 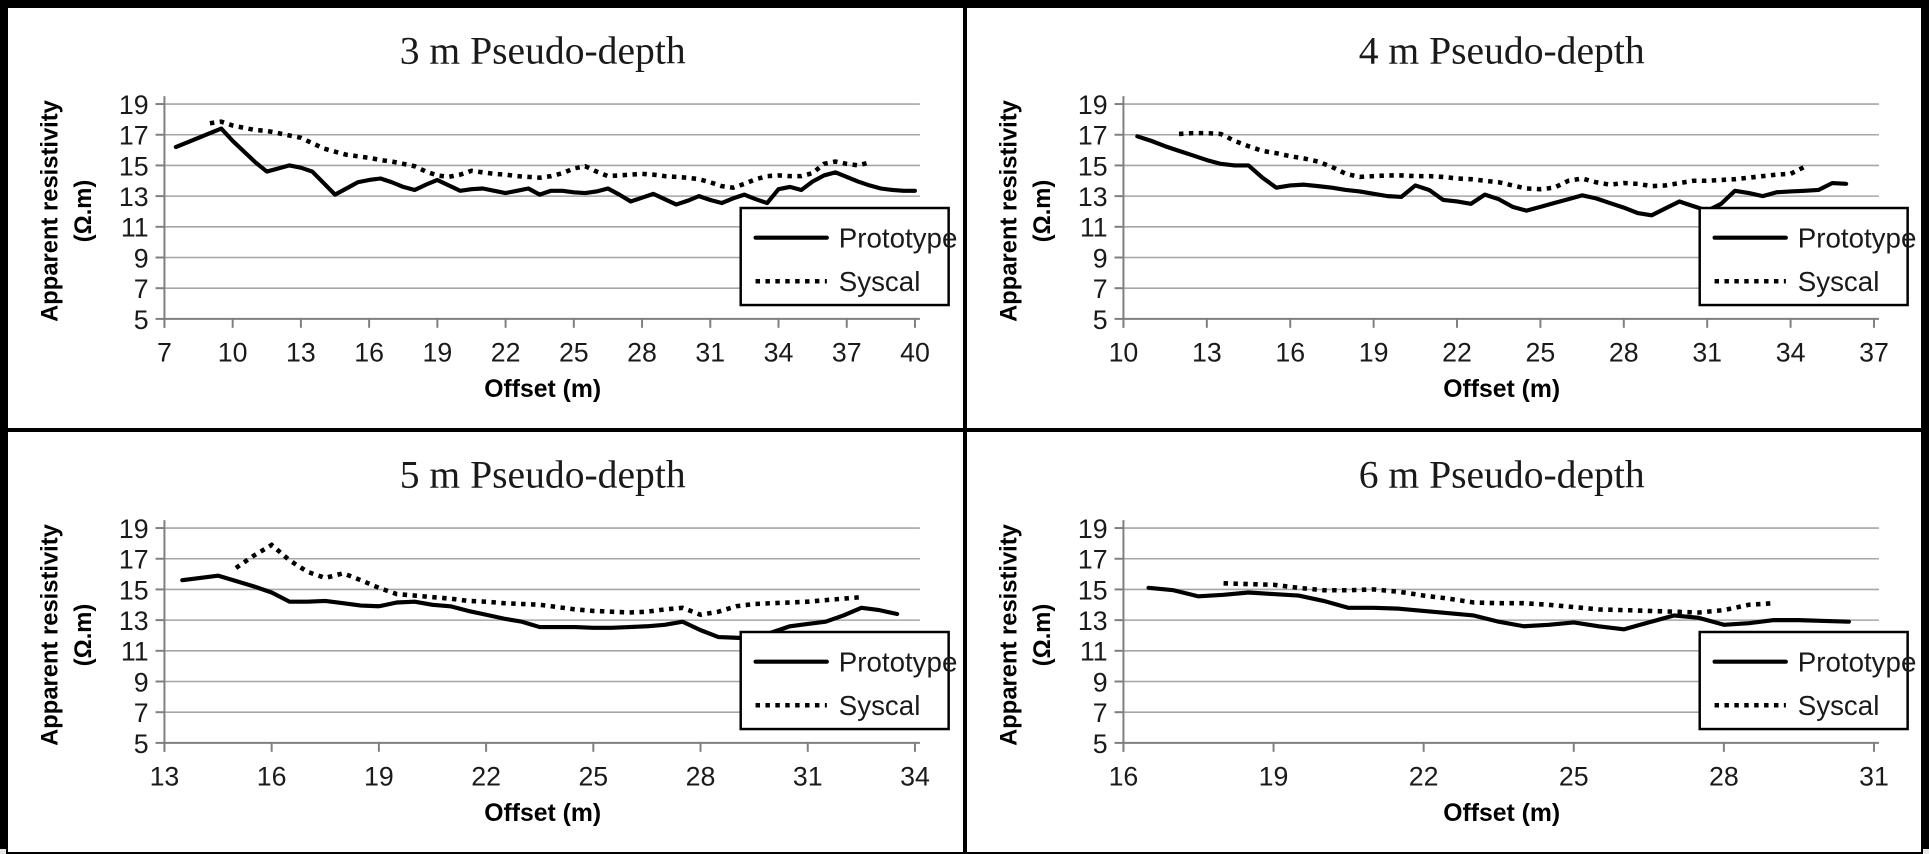 I want to click on chart-title: 4 m Pseudo-depth, so click(x=1501, y=50).